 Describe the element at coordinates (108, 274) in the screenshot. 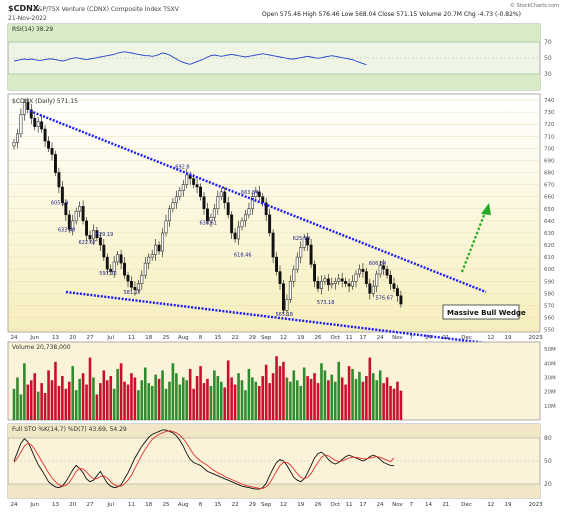

I see `price-annotation: 597.36` at that location.